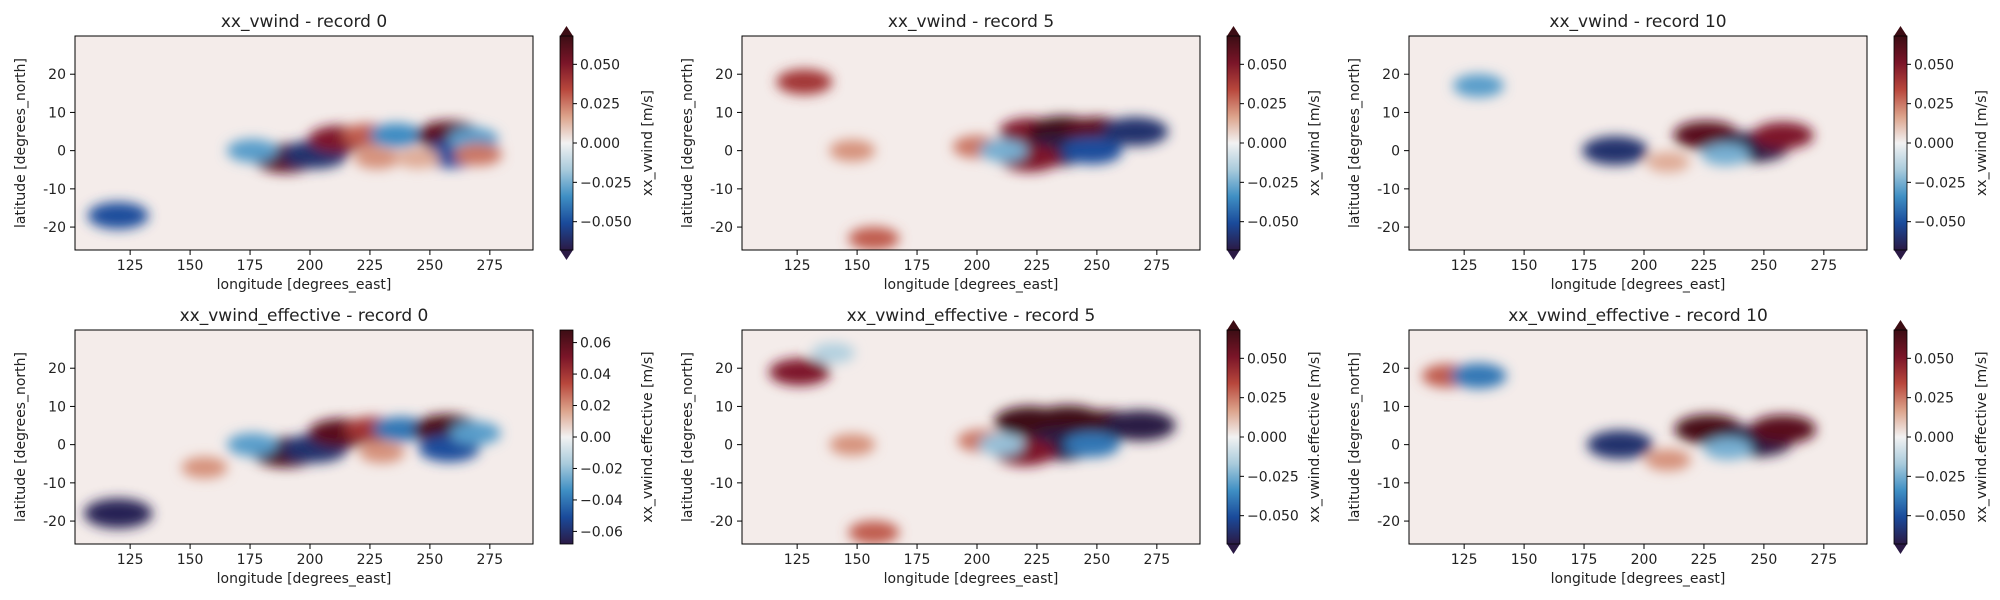  I want to click on subplot-title: xx_vwind_effective - record 10, so click(1638, 316).